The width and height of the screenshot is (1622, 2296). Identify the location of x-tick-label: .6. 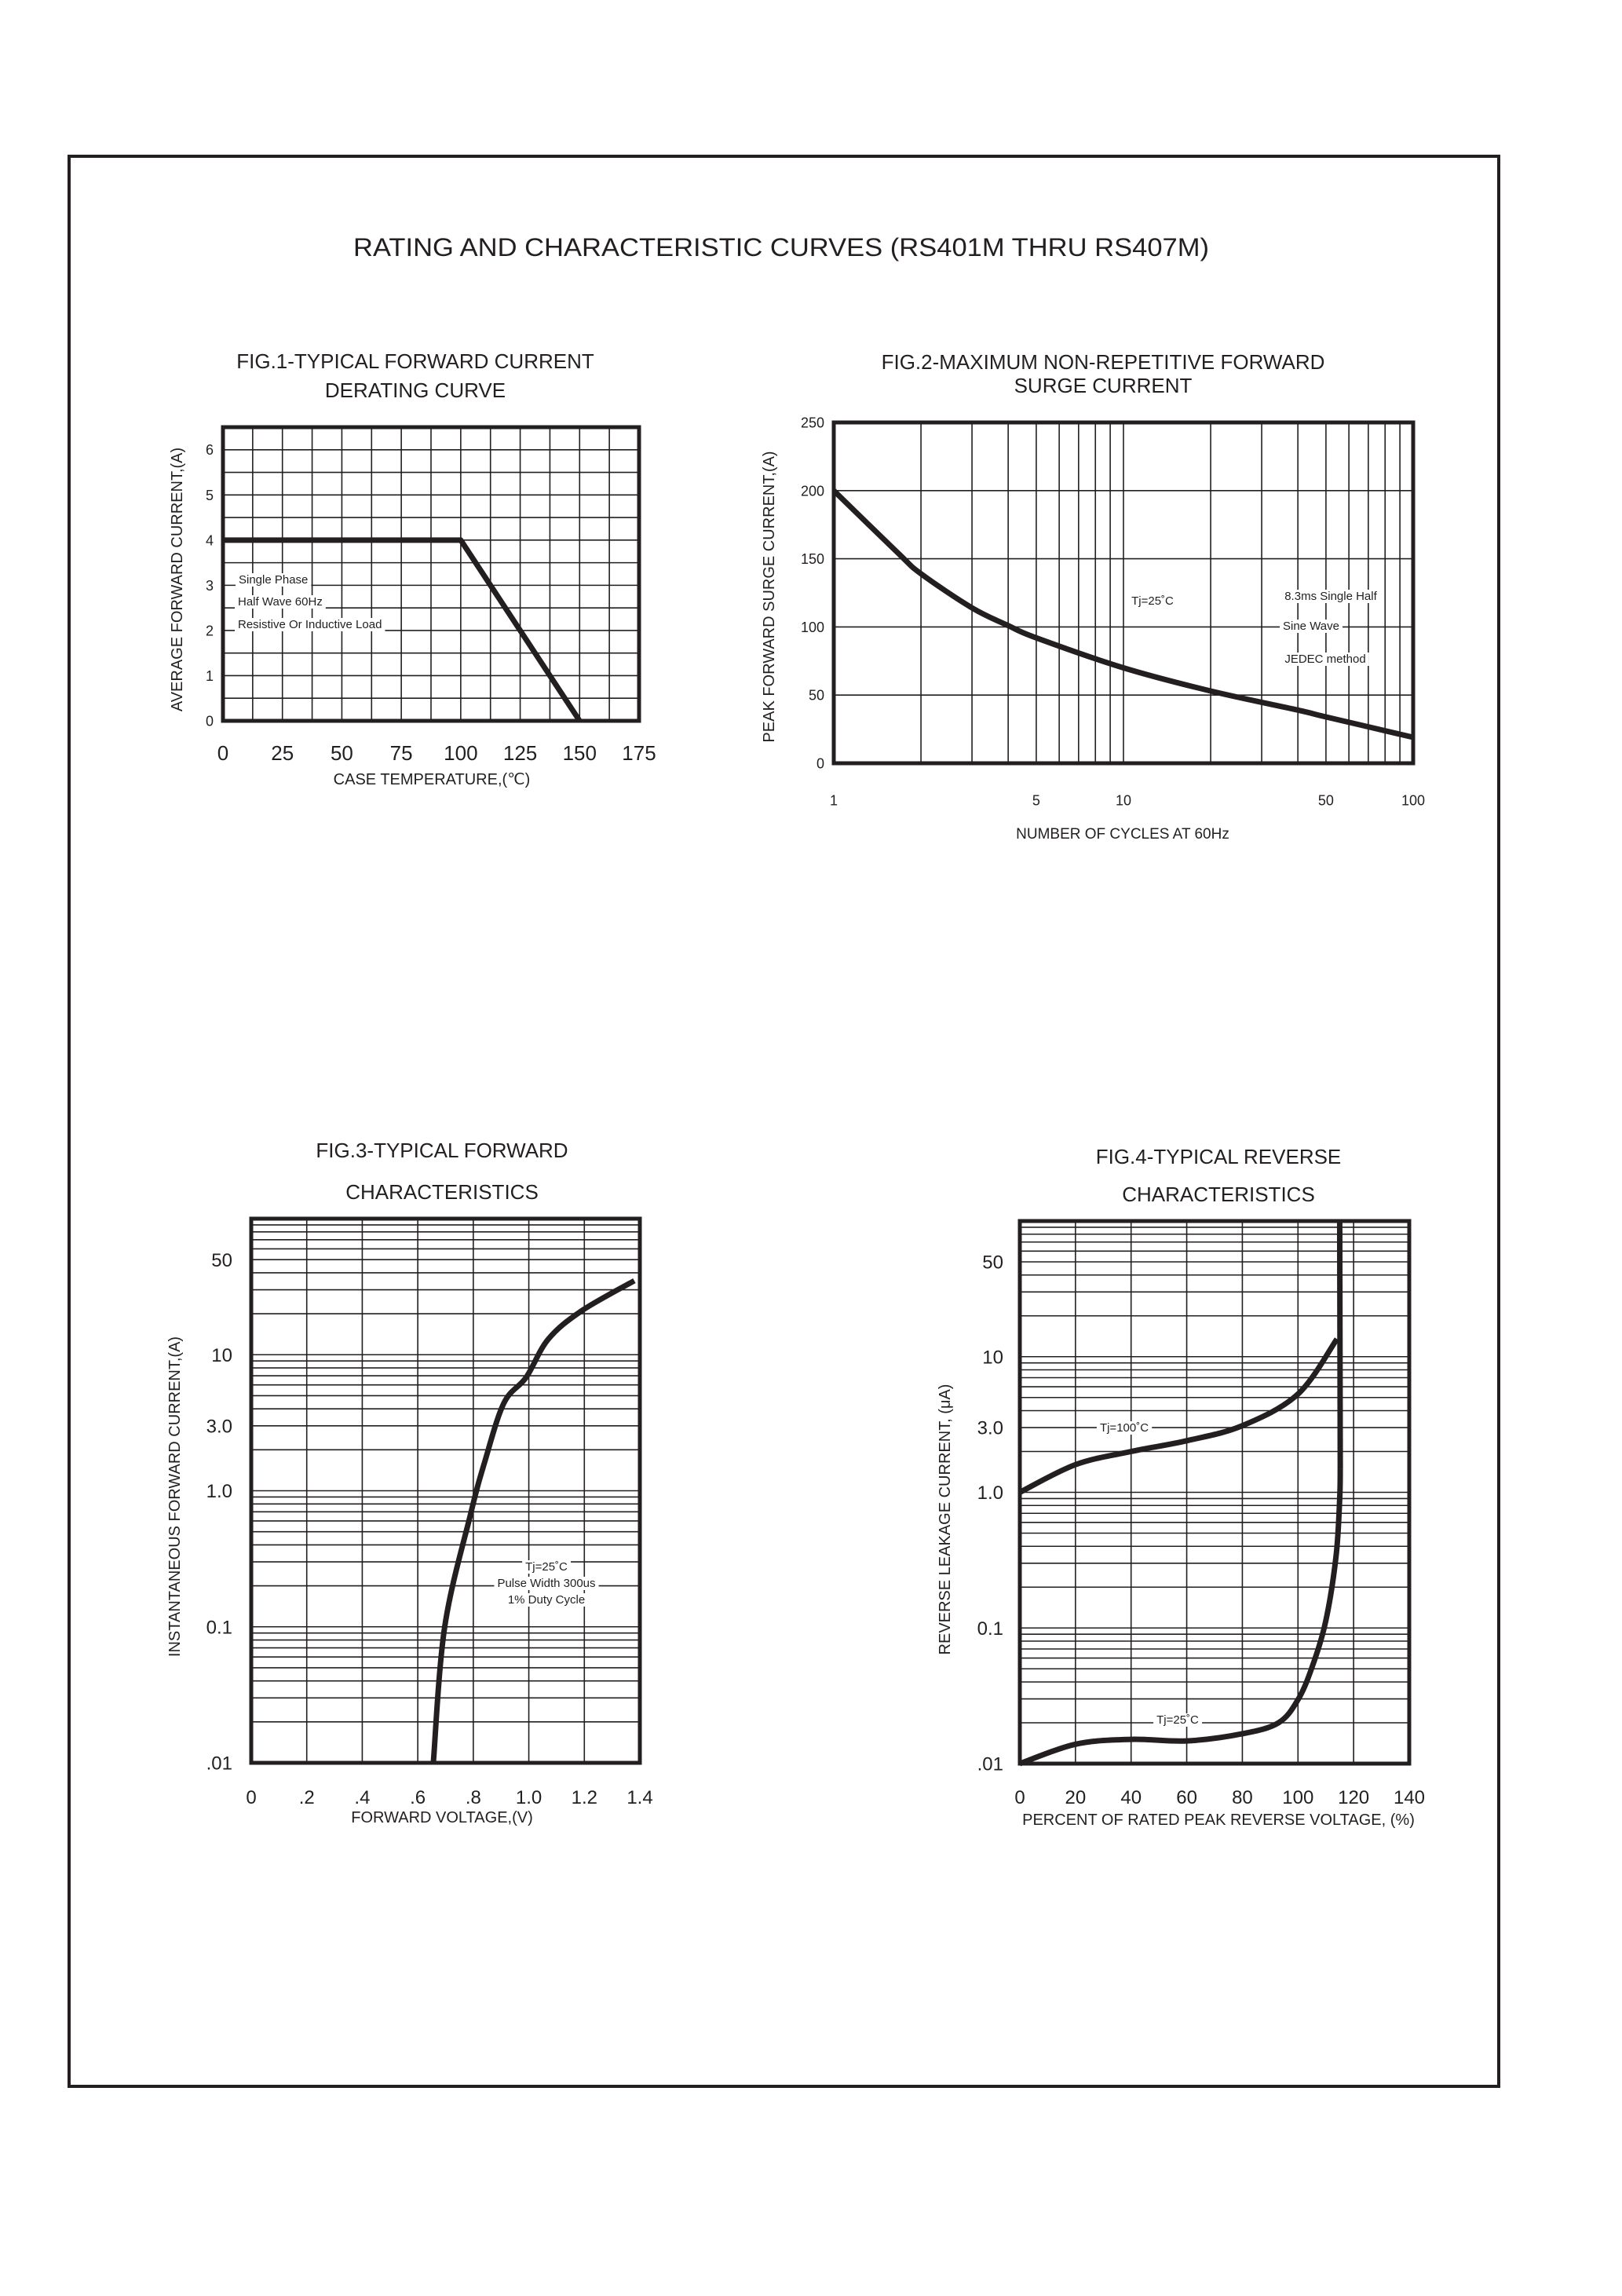
(418, 1797).